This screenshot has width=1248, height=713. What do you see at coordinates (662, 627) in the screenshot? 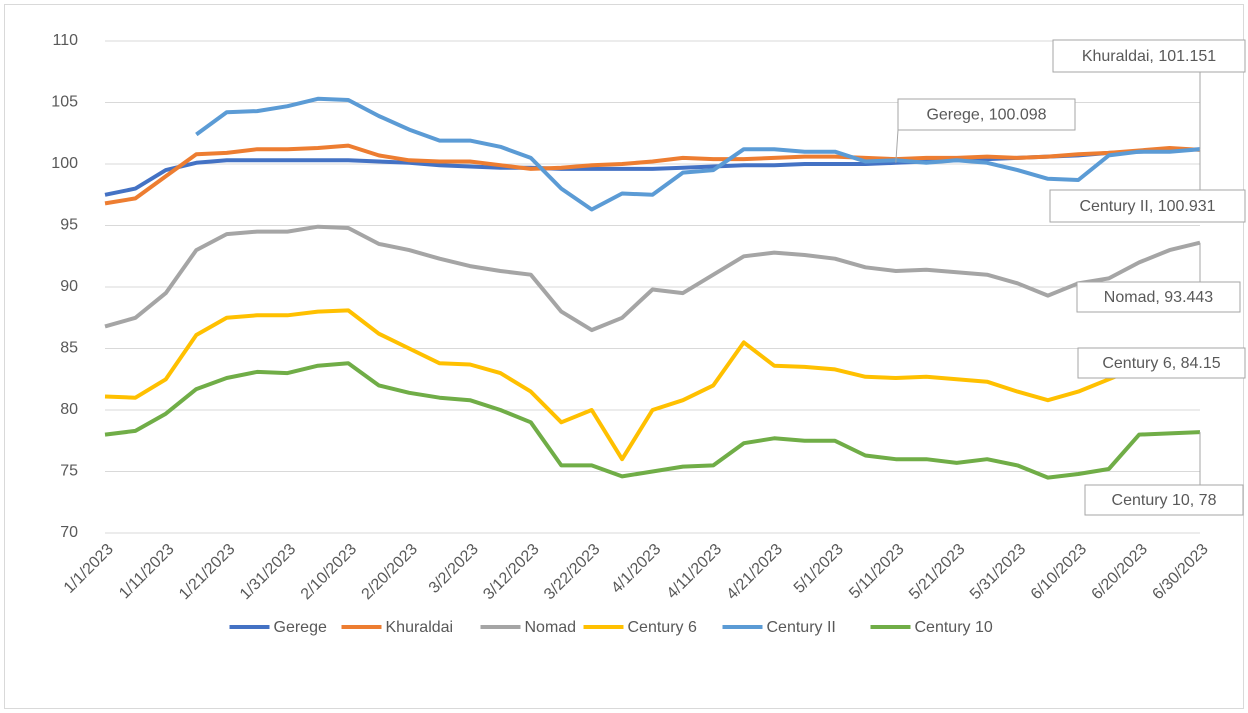
I see `legend-label: Century 6` at bounding box center [662, 627].